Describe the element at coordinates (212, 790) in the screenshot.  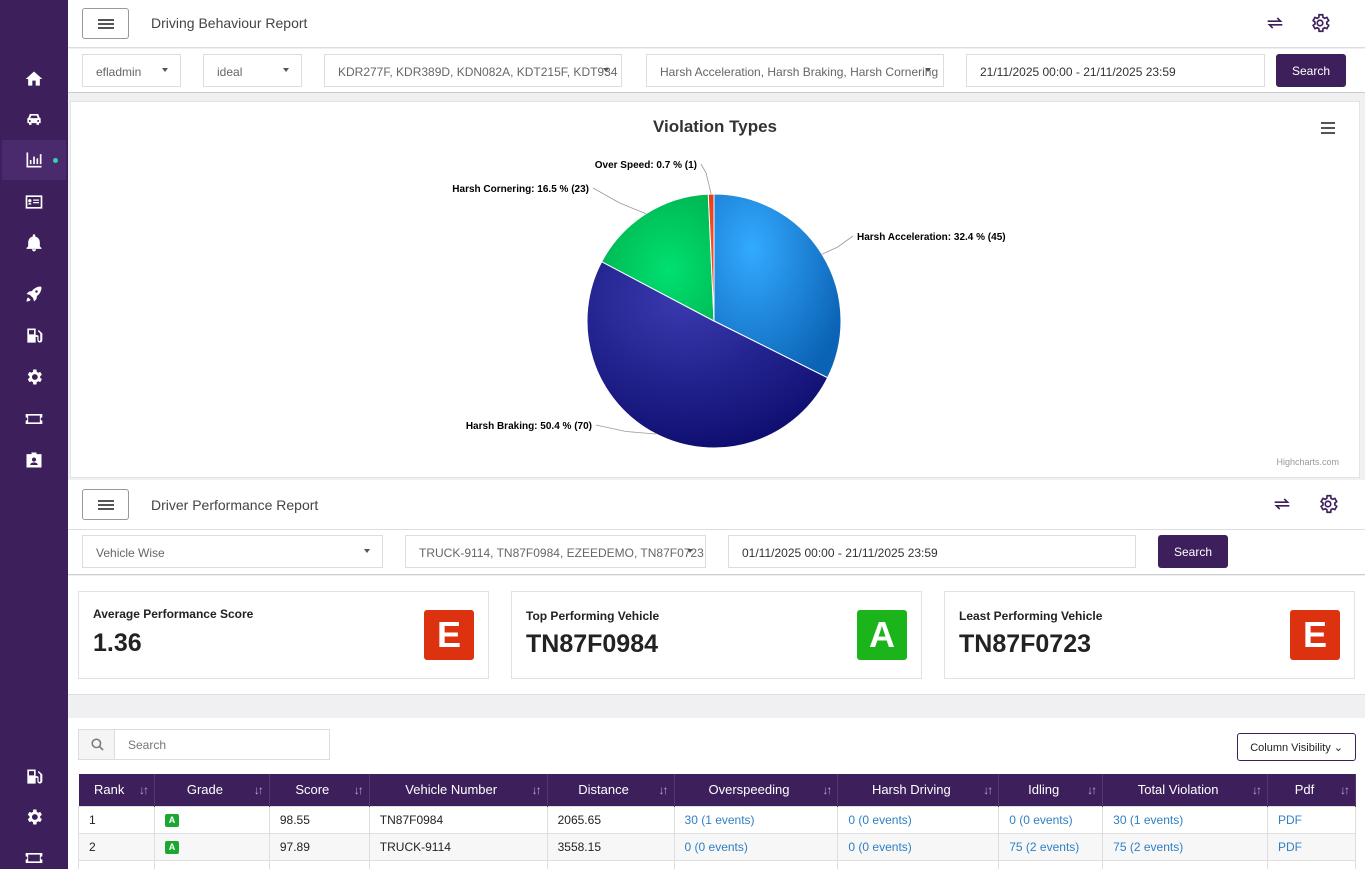
I see `col-header-grade: Grade ↓↑` at that location.